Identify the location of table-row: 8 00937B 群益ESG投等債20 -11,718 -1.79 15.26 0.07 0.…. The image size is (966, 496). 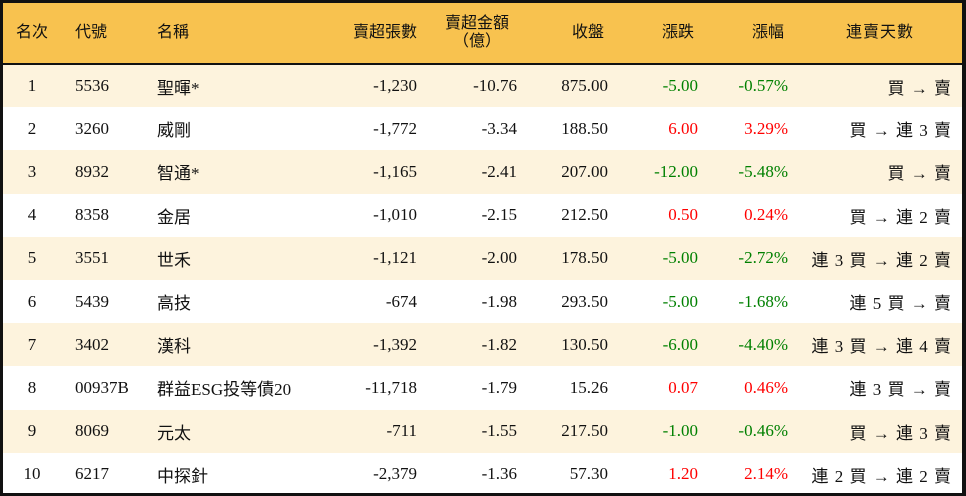
(482, 387).